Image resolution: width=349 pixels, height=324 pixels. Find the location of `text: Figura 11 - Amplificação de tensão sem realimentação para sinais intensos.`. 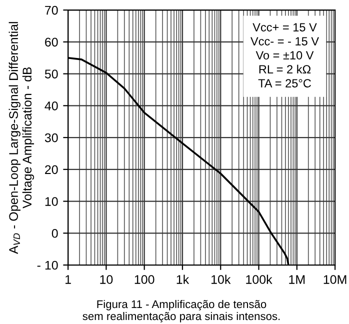

text: Figura 11 - Amplificação de tensão sem realimentação para sinais intensos. is located at coordinates (181, 311).